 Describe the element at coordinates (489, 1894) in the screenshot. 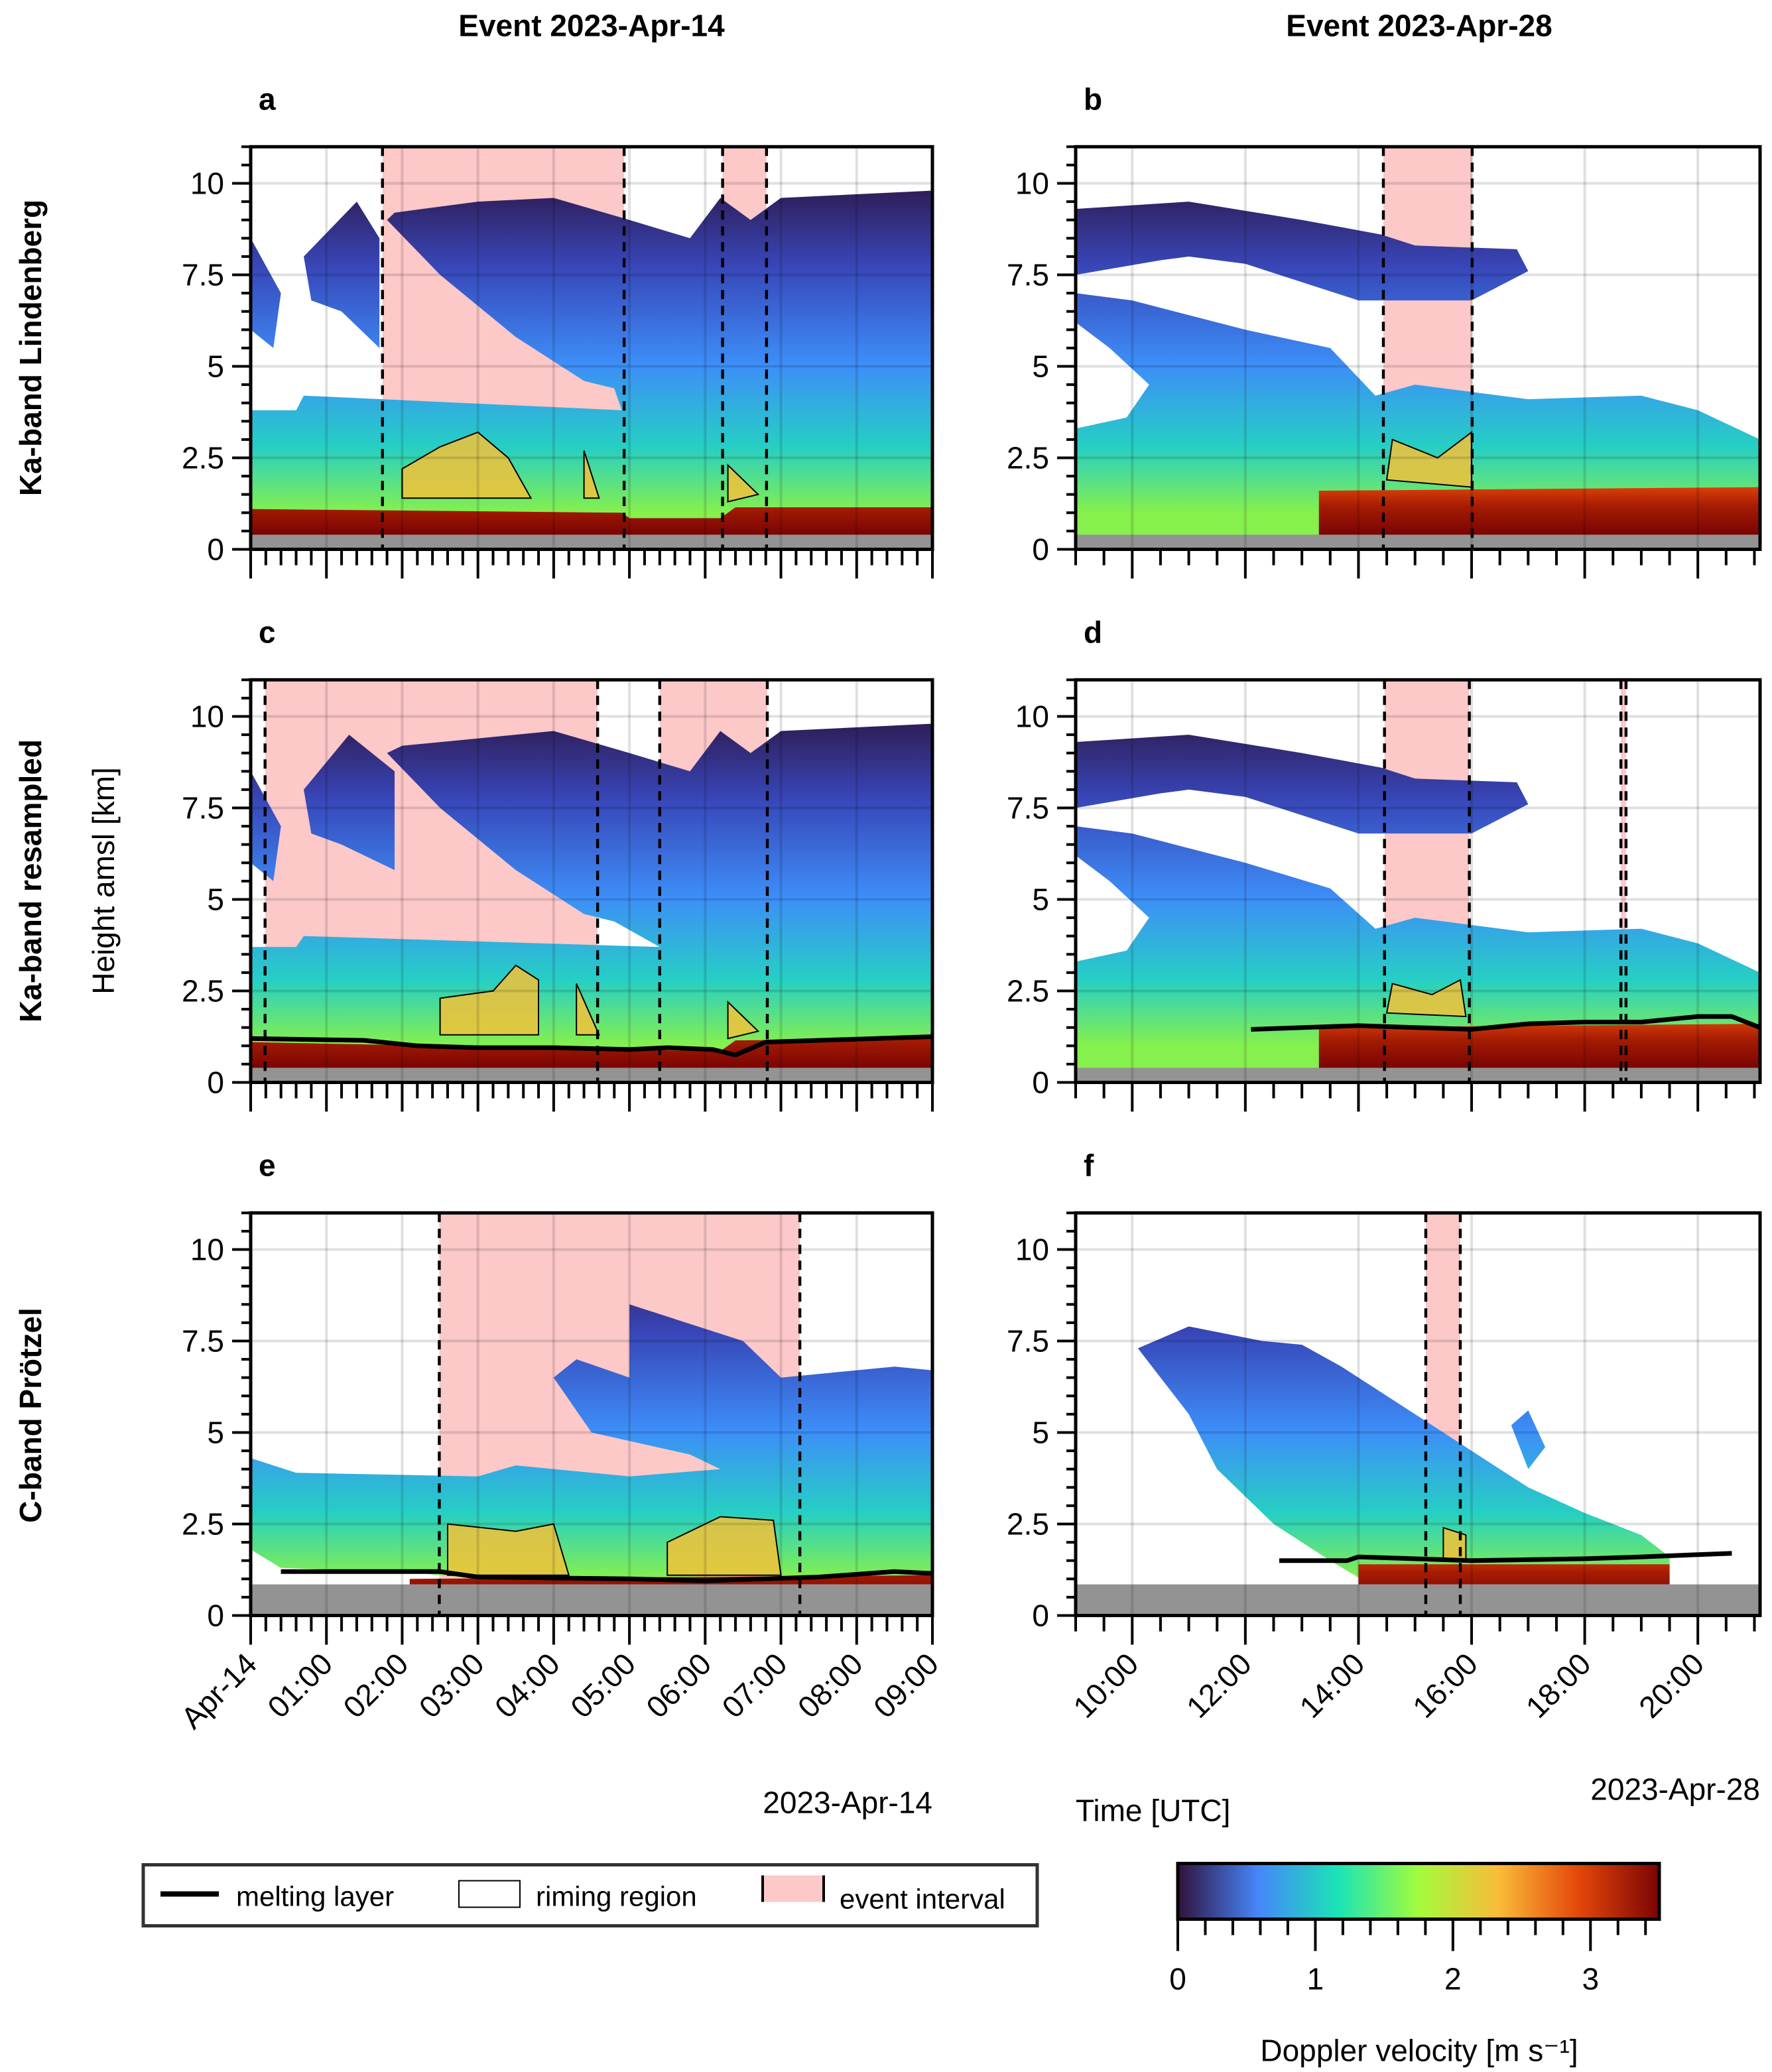

I see `legend-riming-region-swatch` at that location.